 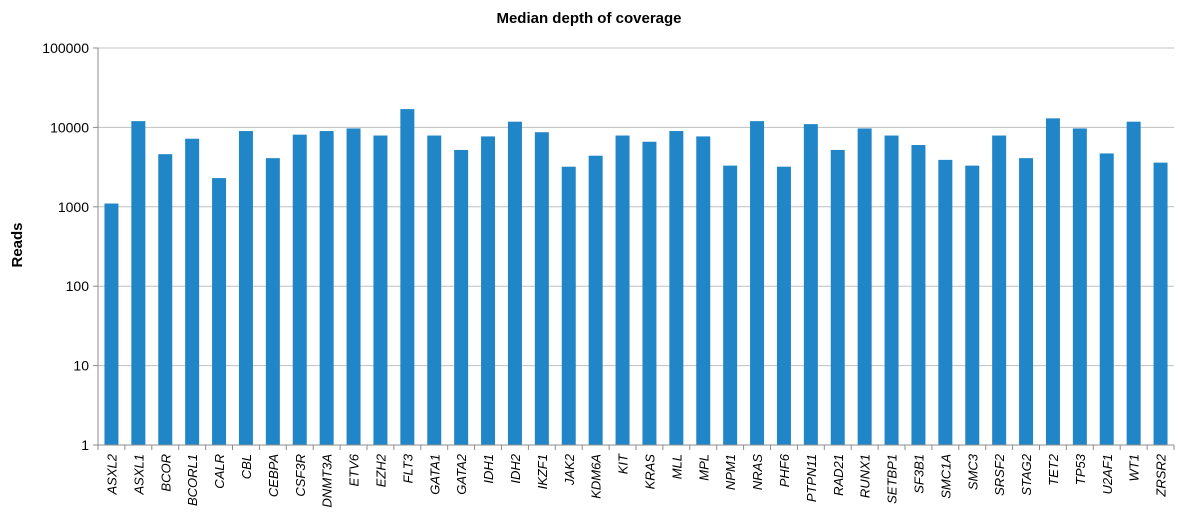 I want to click on bar-u2af1, so click(x=1106, y=299).